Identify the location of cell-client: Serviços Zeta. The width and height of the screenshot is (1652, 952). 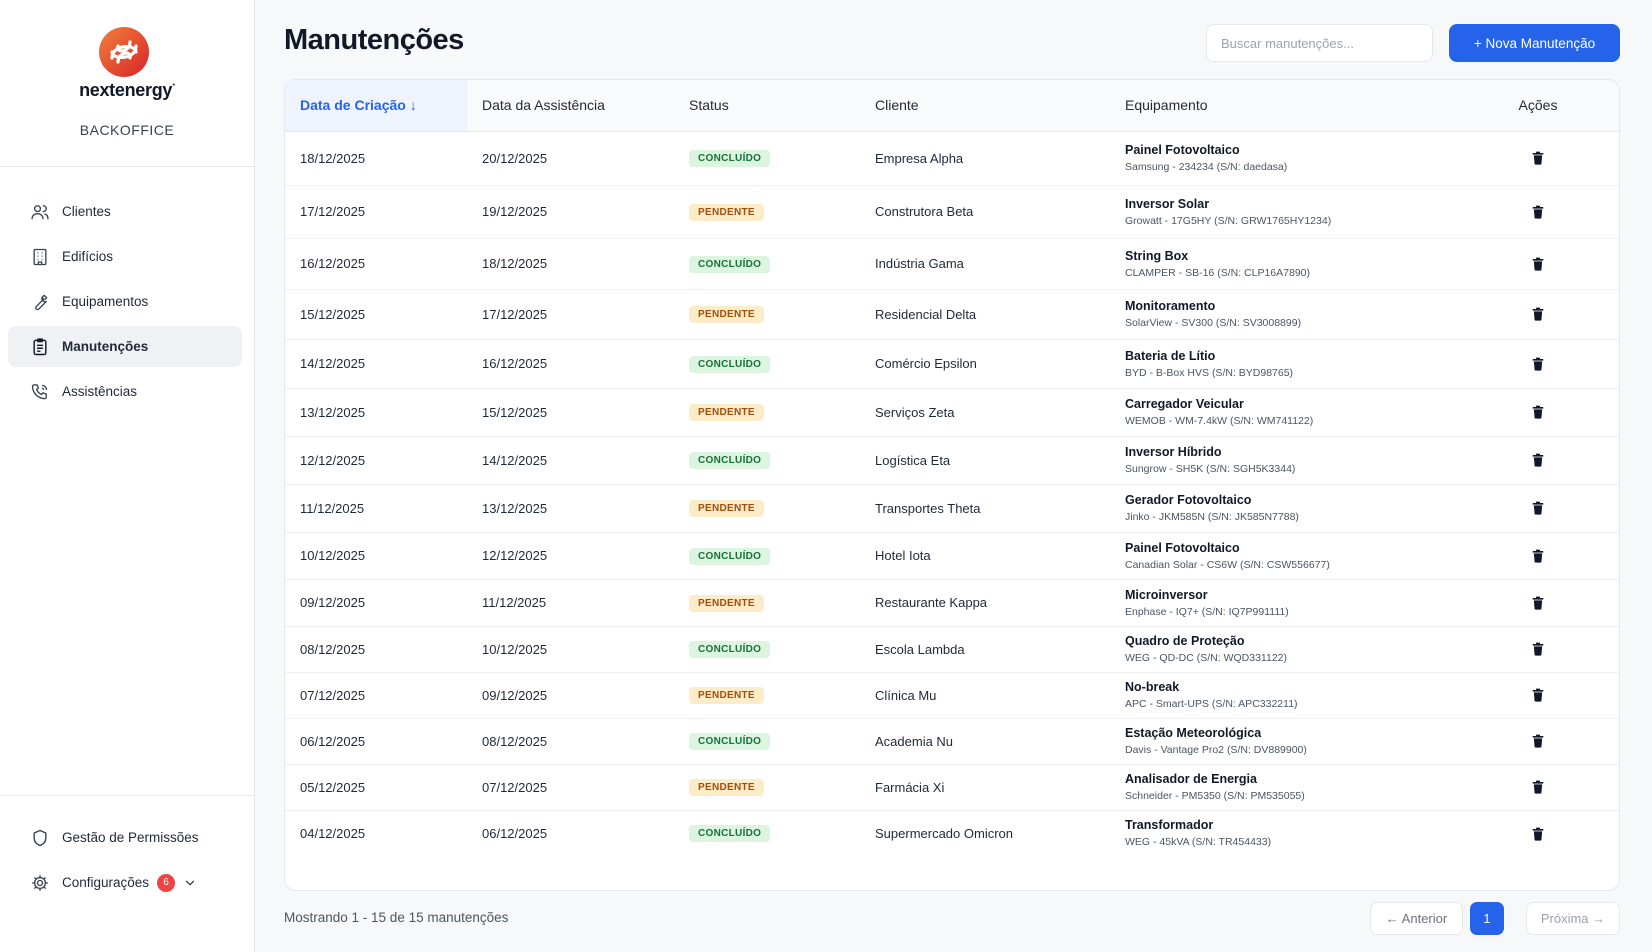
(915, 412).